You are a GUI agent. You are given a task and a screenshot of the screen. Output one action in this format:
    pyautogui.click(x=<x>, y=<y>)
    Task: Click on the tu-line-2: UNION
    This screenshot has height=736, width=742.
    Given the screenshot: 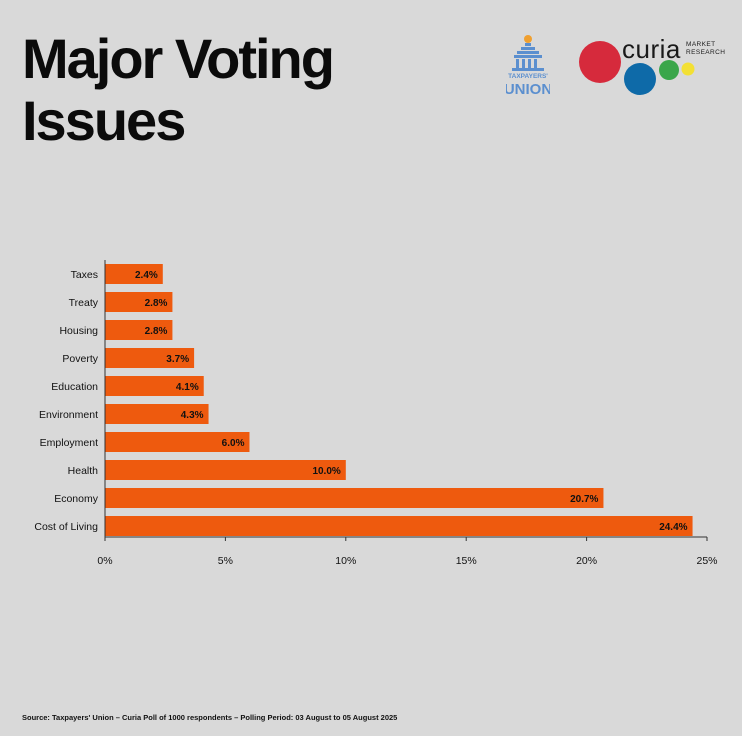 What is the action you would take?
    pyautogui.click(x=528, y=89)
    